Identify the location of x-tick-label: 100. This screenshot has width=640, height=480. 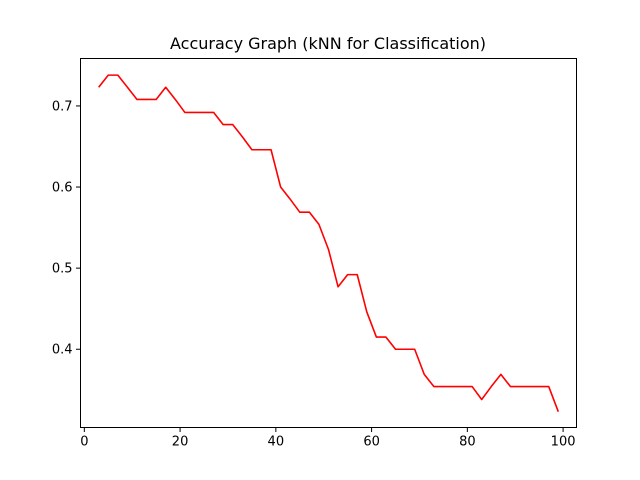
(563, 442).